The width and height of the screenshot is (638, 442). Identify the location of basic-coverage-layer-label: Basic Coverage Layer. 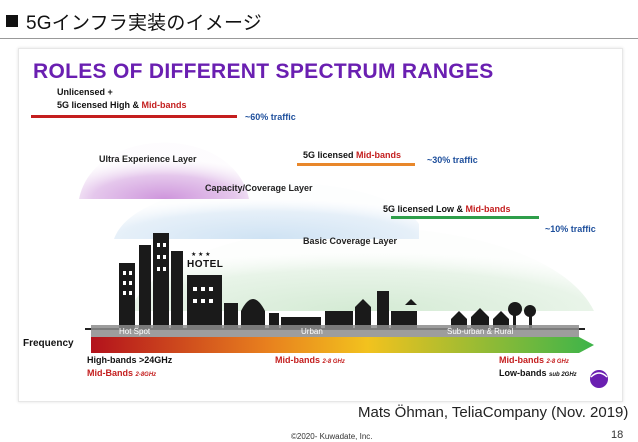
(350, 241).